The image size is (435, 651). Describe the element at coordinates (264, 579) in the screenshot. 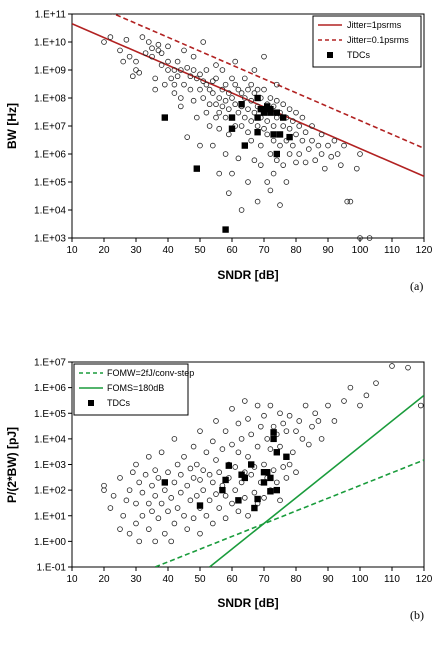

I see `x-tick-label: 70` at that location.